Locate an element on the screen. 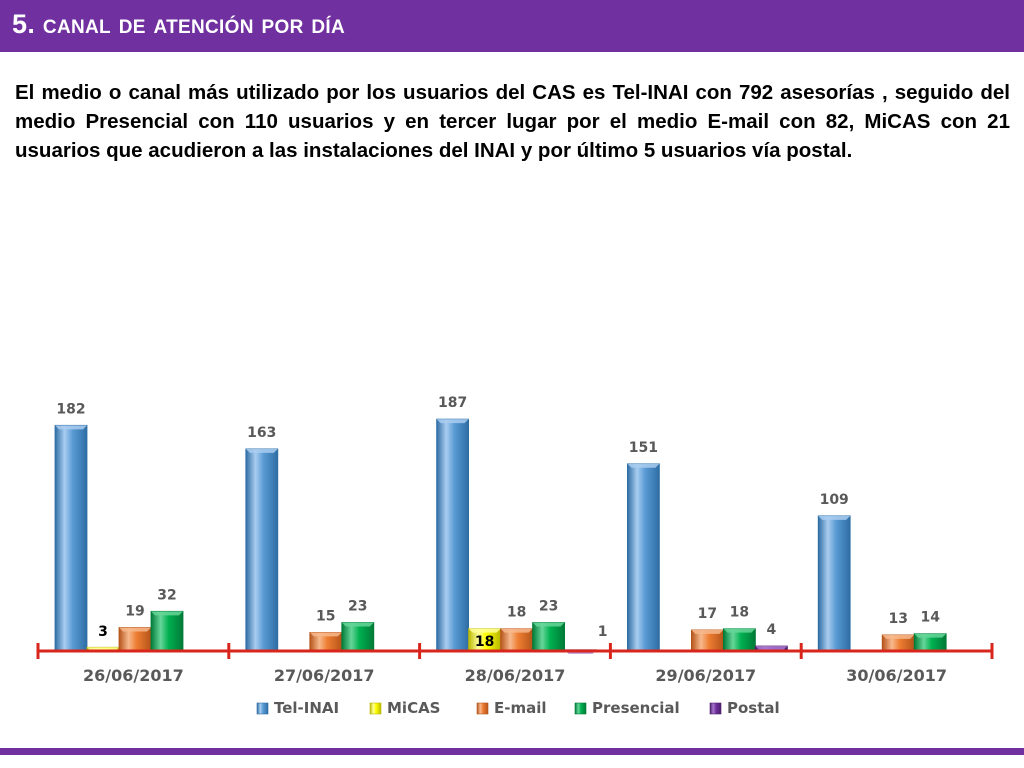 The width and height of the screenshot is (1024, 768). x-tick-label: 28/06/2017 is located at coordinates (515, 675).